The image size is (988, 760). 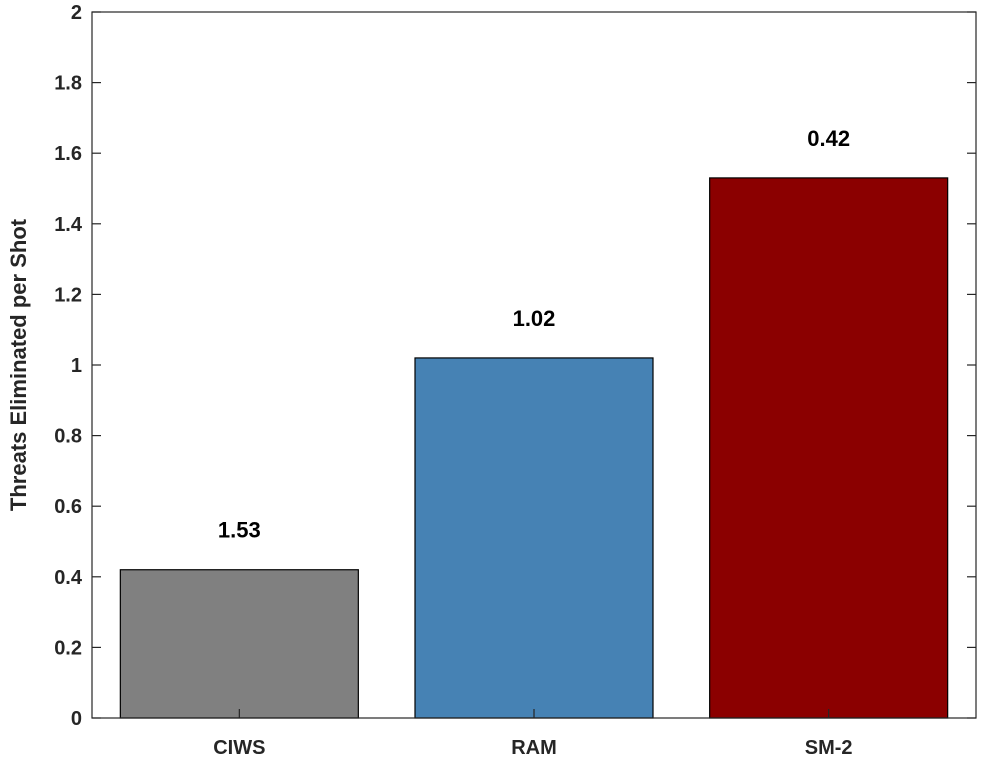 I want to click on data-label: 1.02, so click(x=534, y=318).